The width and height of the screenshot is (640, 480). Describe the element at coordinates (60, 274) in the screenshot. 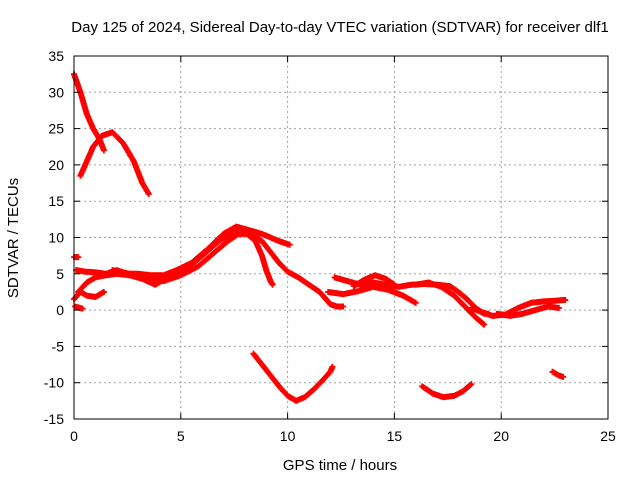

I see `y-tick-label: 5` at that location.